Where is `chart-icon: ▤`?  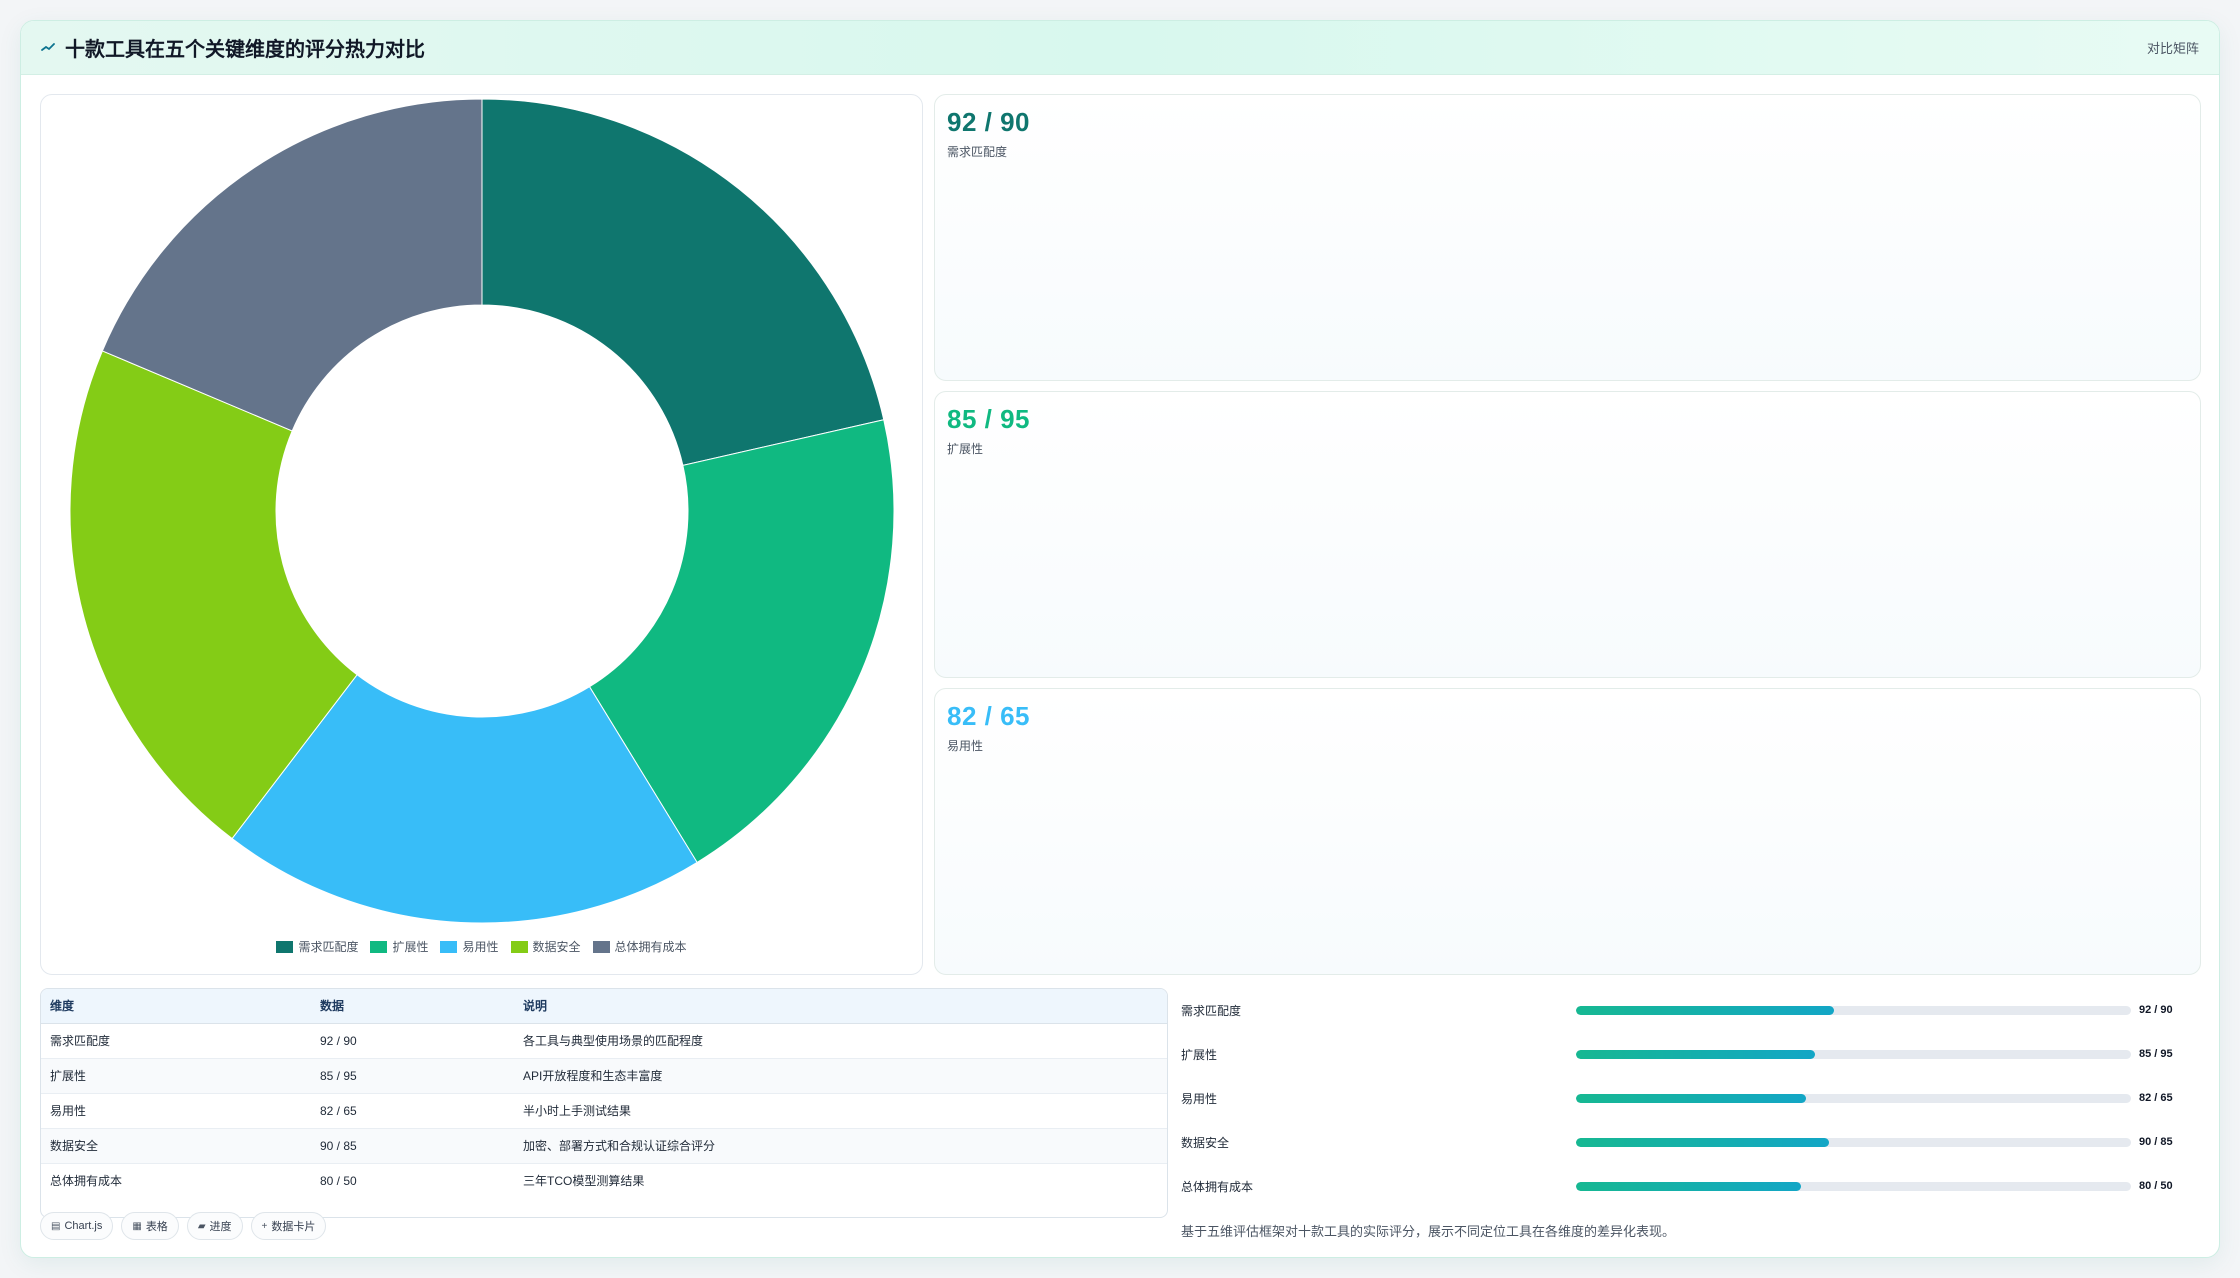 chart-icon: ▤ is located at coordinates (56, 1226).